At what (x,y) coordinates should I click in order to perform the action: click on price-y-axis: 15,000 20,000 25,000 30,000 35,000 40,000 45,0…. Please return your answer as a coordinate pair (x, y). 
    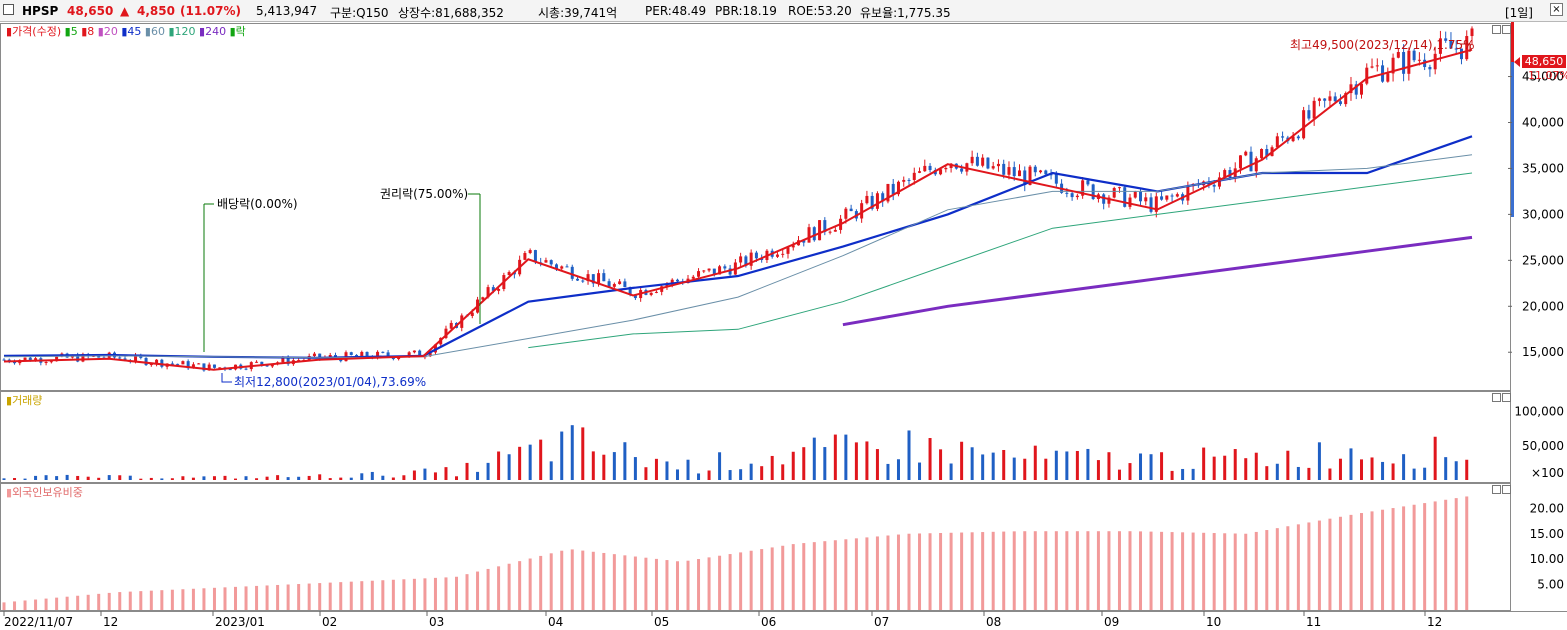
    Looking at the image, I should click on (1536, 214).